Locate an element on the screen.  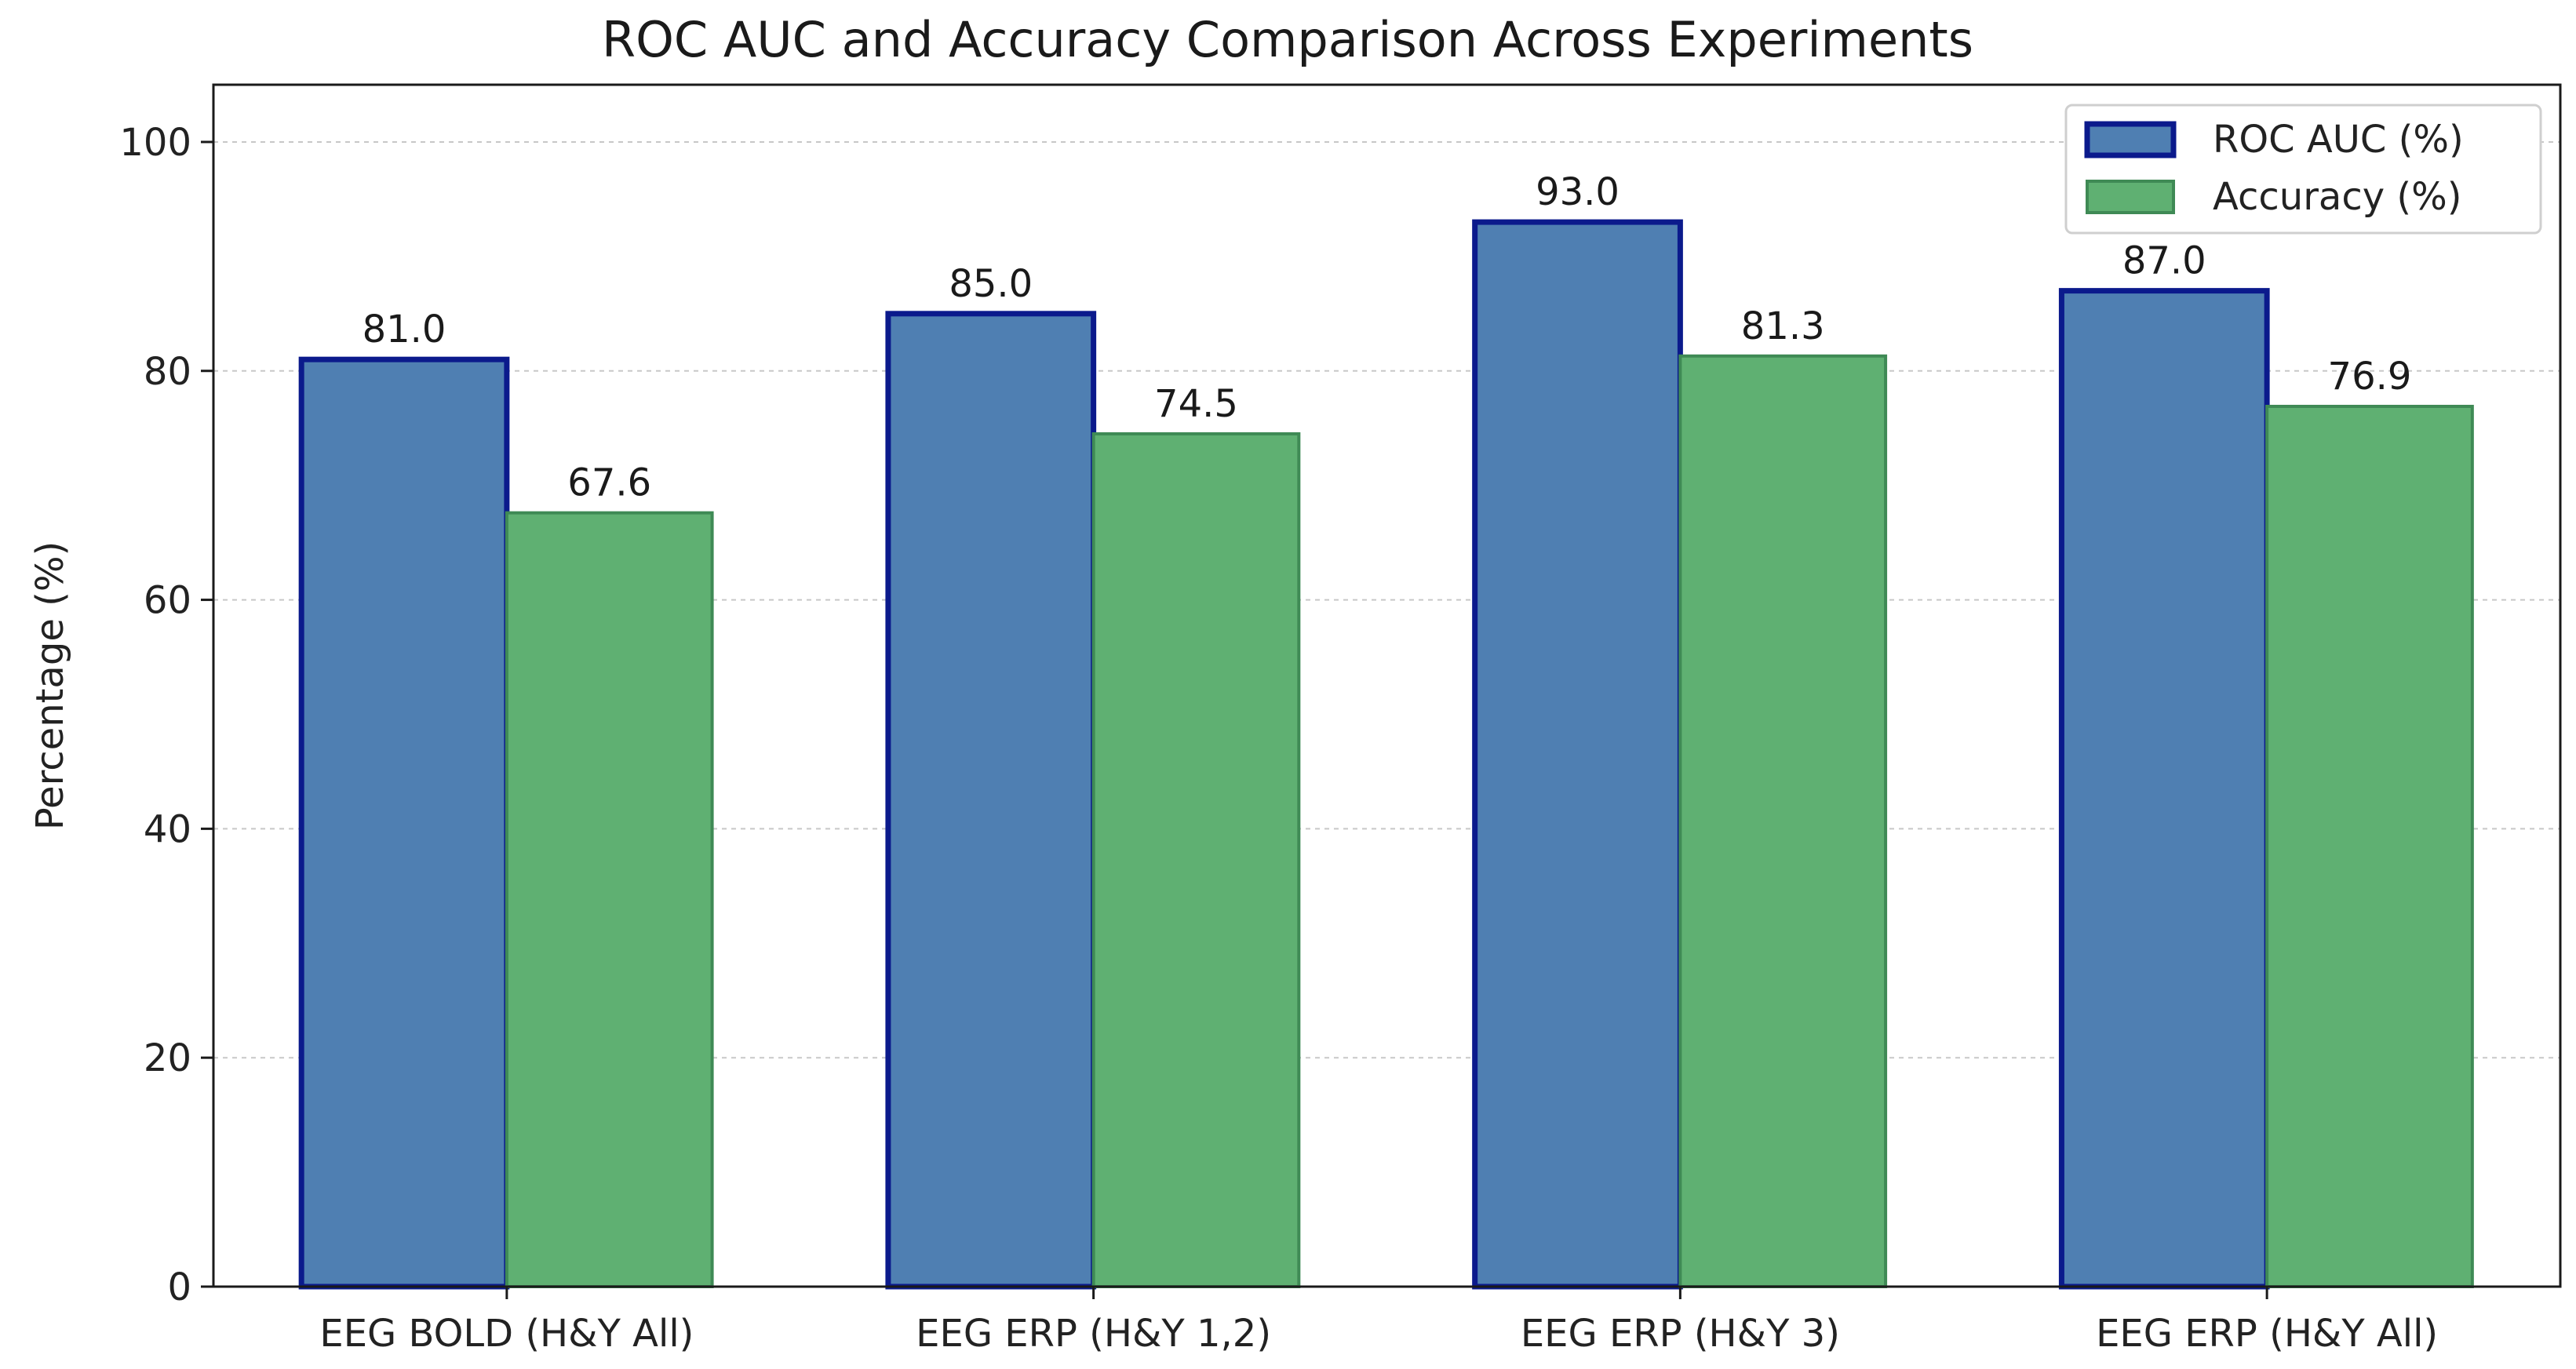
y-tick-label: 0 is located at coordinates (179, 1287).